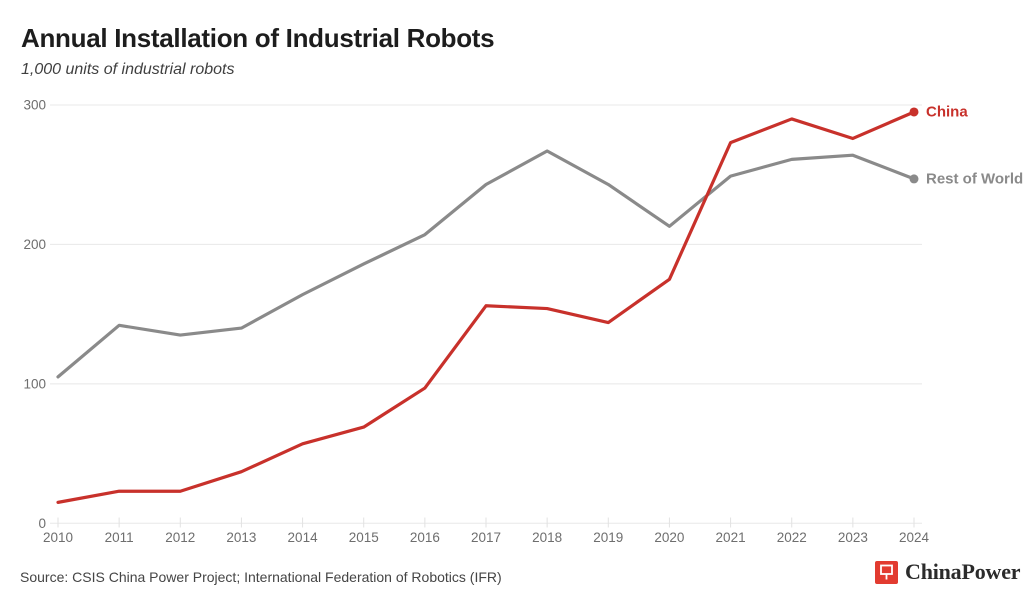  What do you see at coordinates (975, 179) in the screenshot?
I see `series-label-rest-of-world: Rest of World` at bounding box center [975, 179].